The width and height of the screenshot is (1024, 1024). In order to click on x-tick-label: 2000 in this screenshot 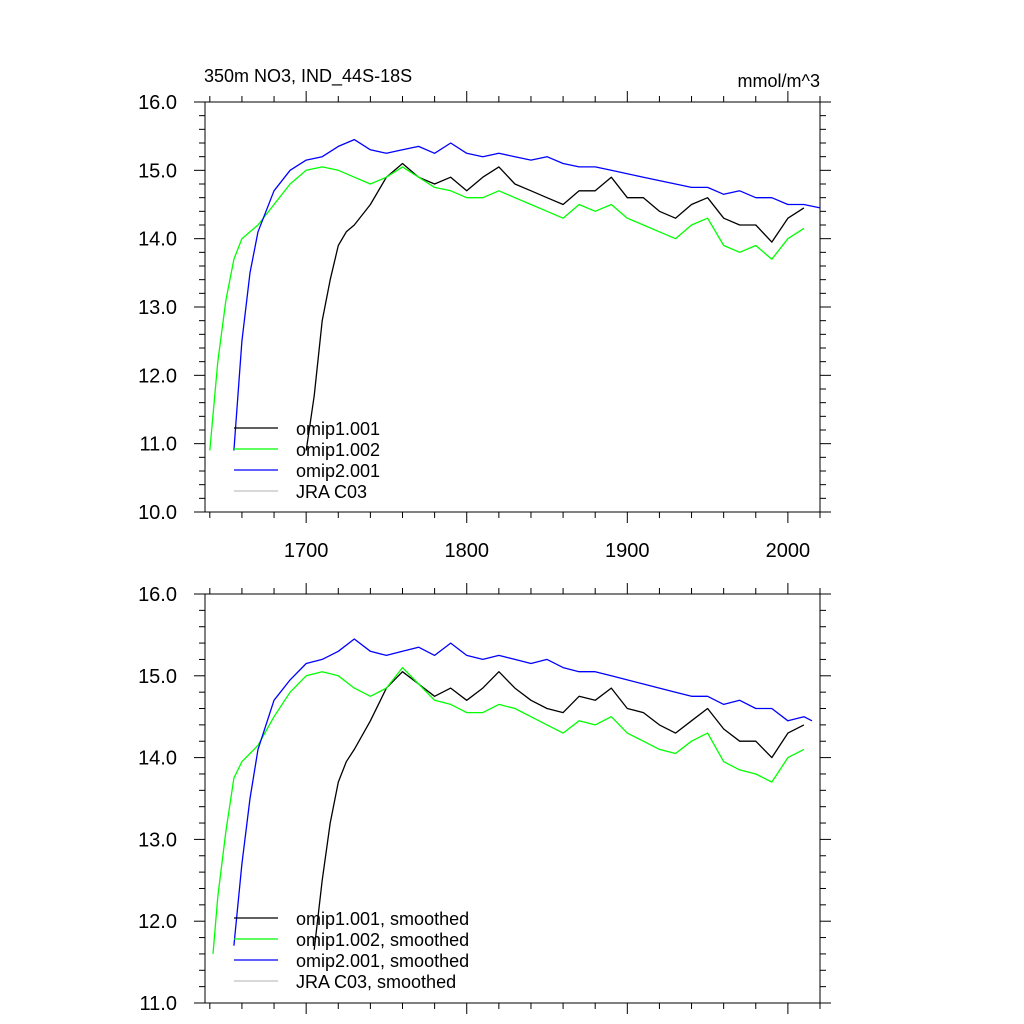, I will do `click(788, 551)`.